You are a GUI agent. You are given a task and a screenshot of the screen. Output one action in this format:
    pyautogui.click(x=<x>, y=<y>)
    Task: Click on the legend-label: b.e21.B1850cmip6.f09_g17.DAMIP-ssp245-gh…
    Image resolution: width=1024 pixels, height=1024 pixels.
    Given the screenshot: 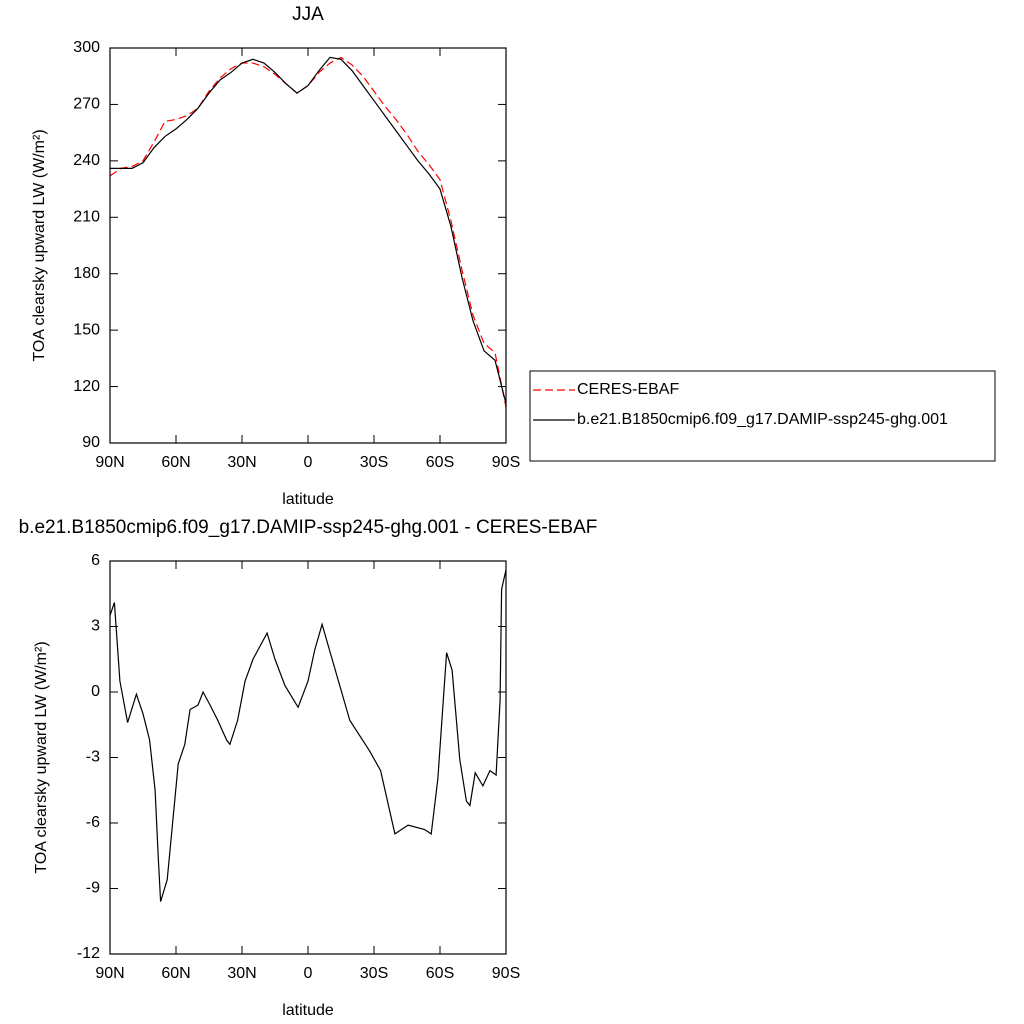 What is the action you would take?
    pyautogui.click(x=762, y=419)
    